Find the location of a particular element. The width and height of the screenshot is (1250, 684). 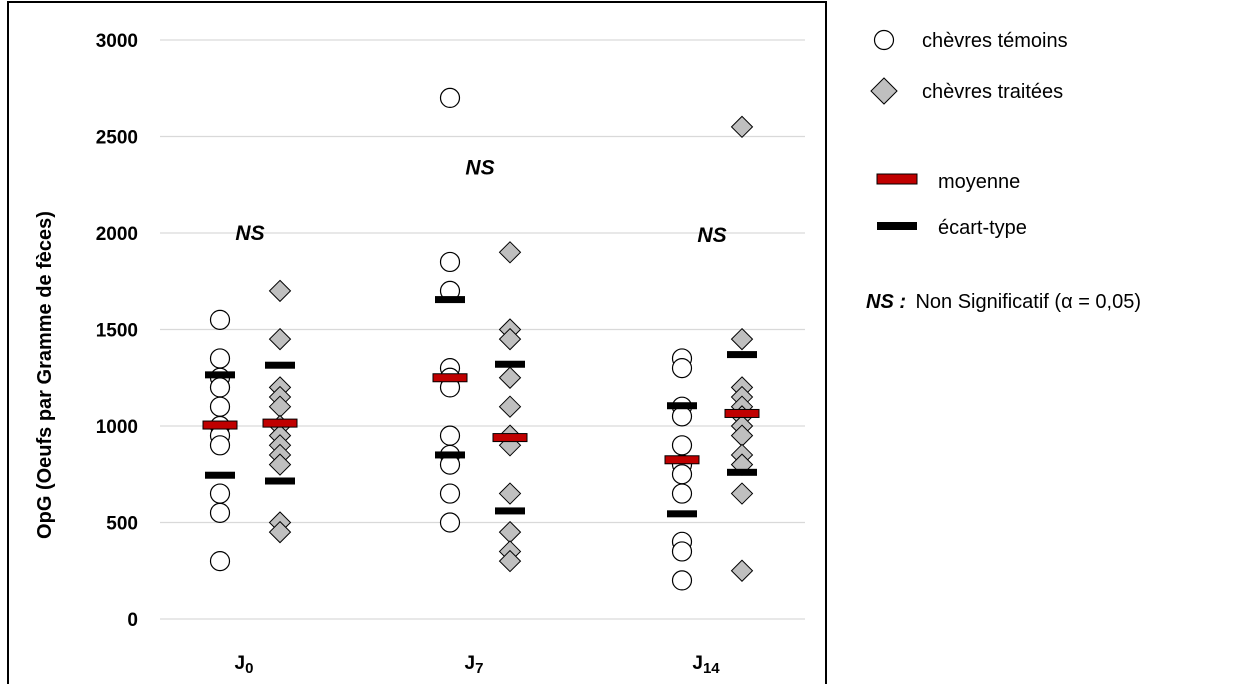

x-tick-label: J14 is located at coordinates (706, 665).